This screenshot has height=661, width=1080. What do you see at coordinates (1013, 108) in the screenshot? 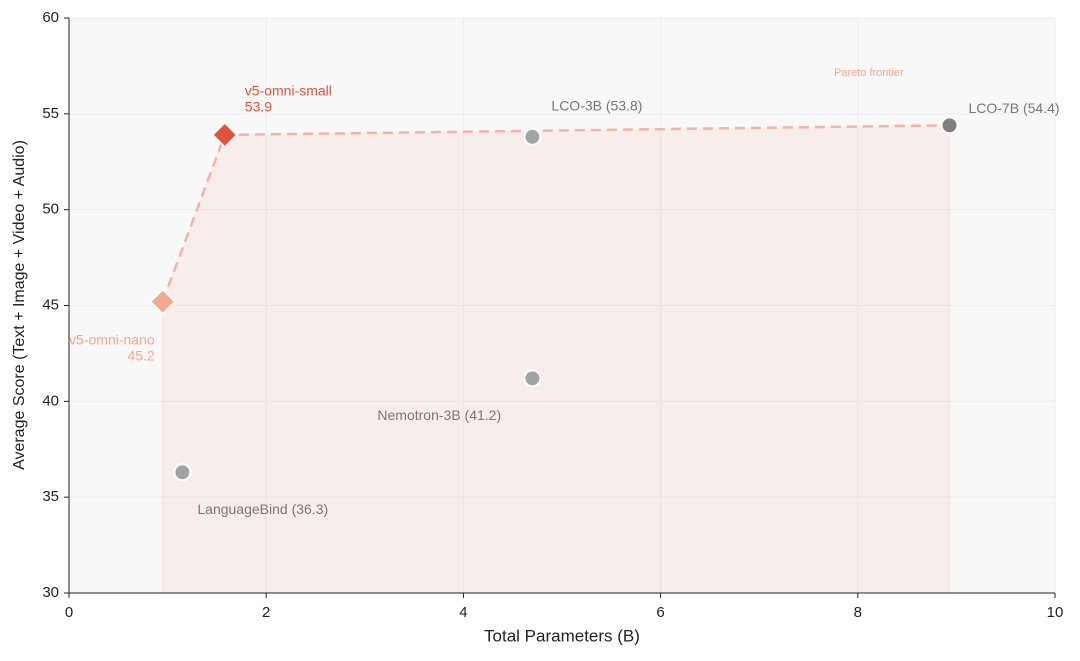
I see `point-label: LCO-7B (54.4)` at bounding box center [1013, 108].